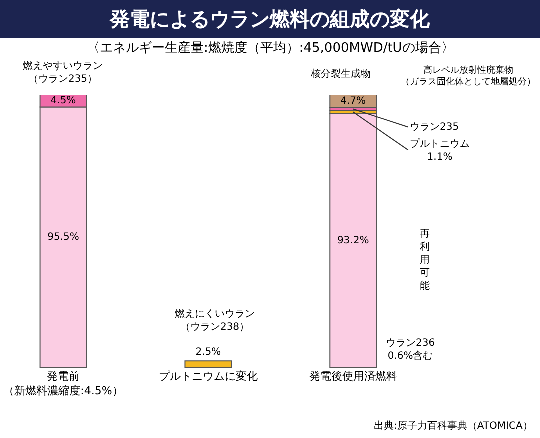  I want to click on x-tick-label: プルトニウムに変化, so click(208, 376).